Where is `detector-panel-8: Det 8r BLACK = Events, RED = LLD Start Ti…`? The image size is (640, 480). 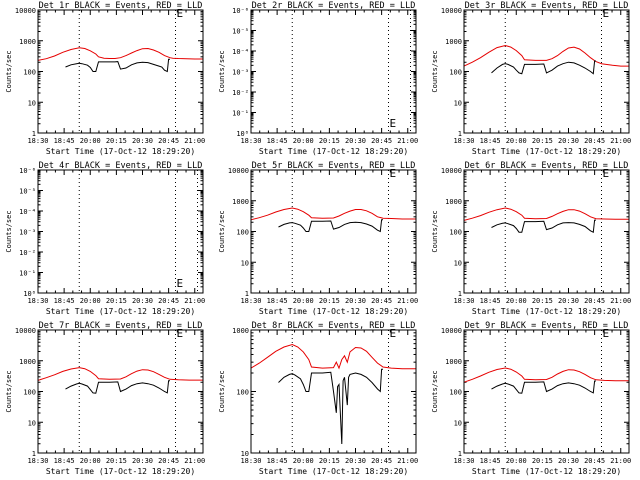
detector-panel-8: Det 8r BLACK = Events, RED = LLD Start Ti… is located at coordinates (318, 398).